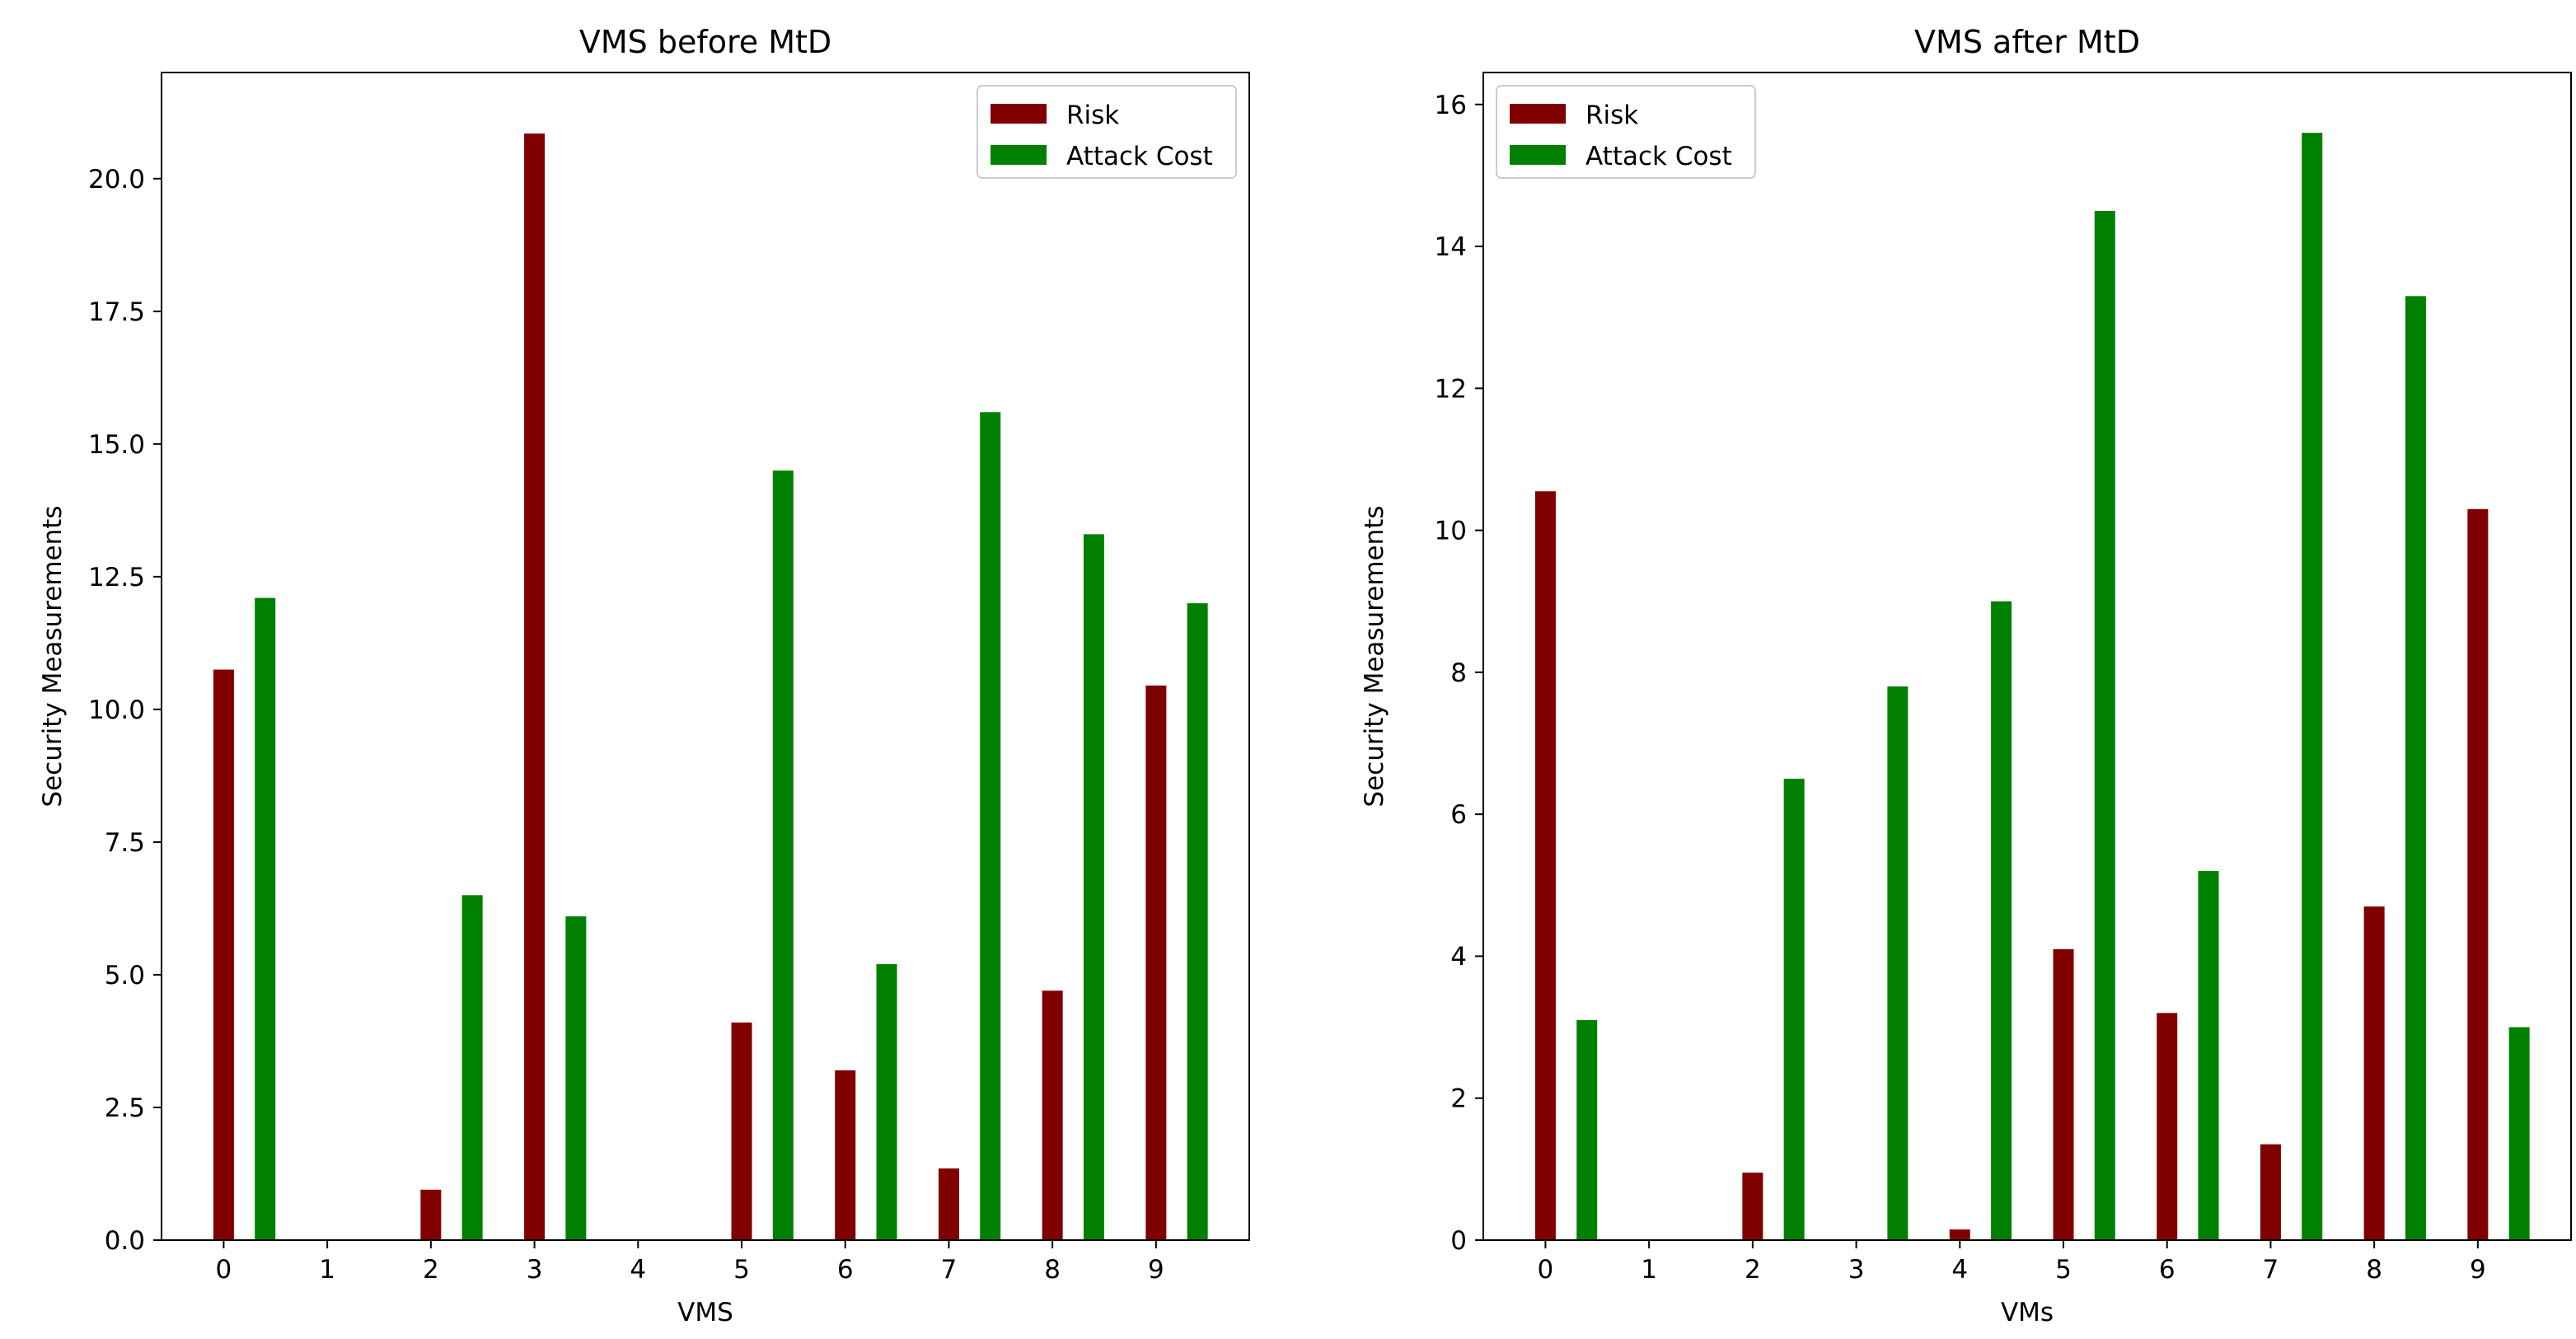  Describe the element at coordinates (1458, 1241) in the screenshot. I see `y-tick-label: 0` at that location.